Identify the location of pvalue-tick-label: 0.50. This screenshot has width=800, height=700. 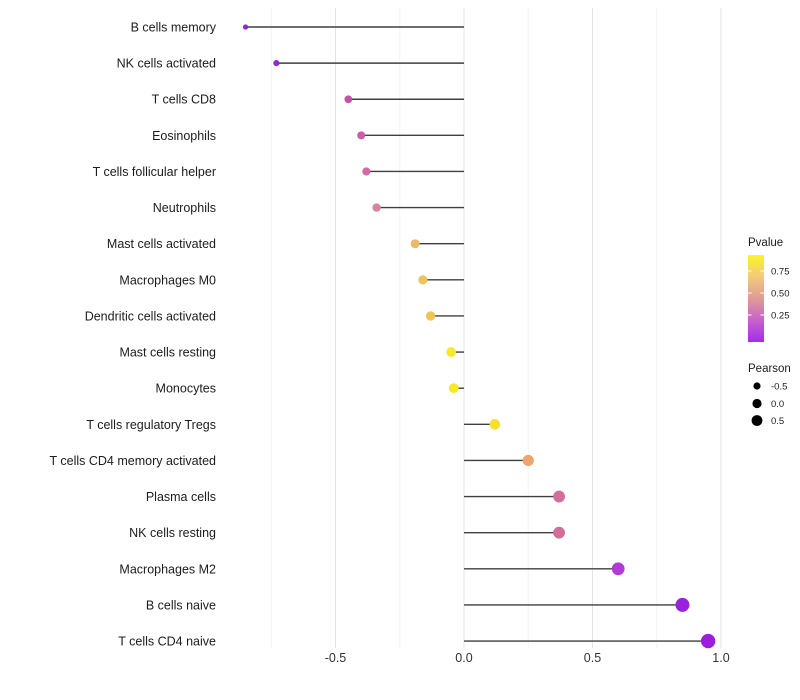
(780, 294).